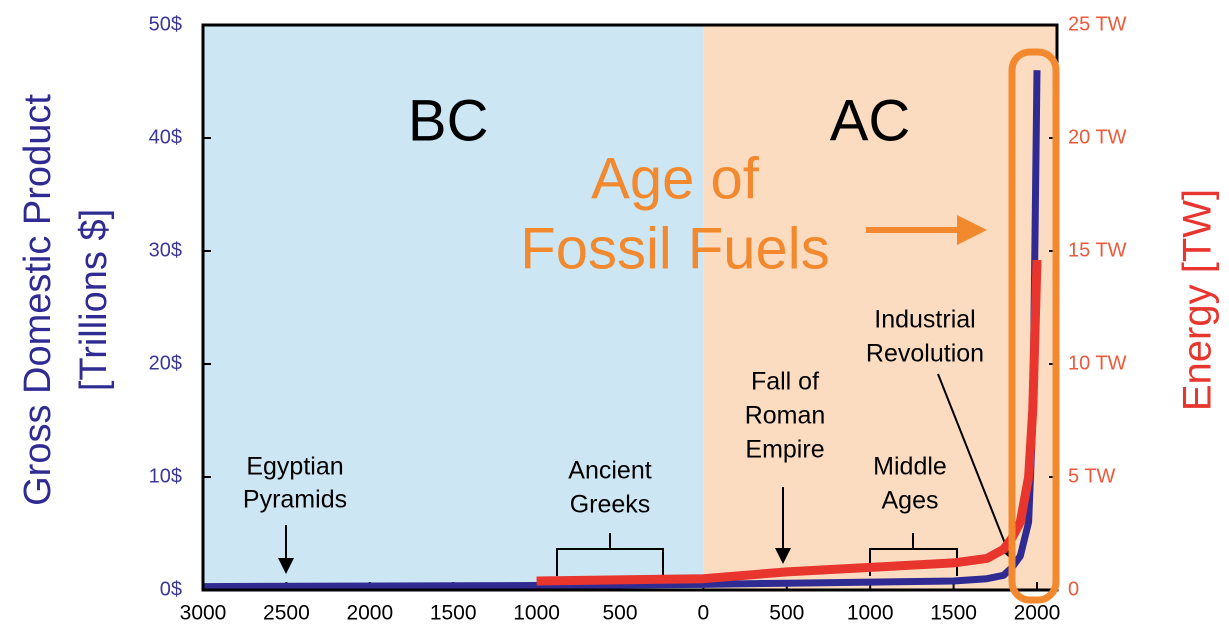  What do you see at coordinates (1097, 250) in the screenshot?
I see `y2-tick-label: 15 TW` at bounding box center [1097, 250].